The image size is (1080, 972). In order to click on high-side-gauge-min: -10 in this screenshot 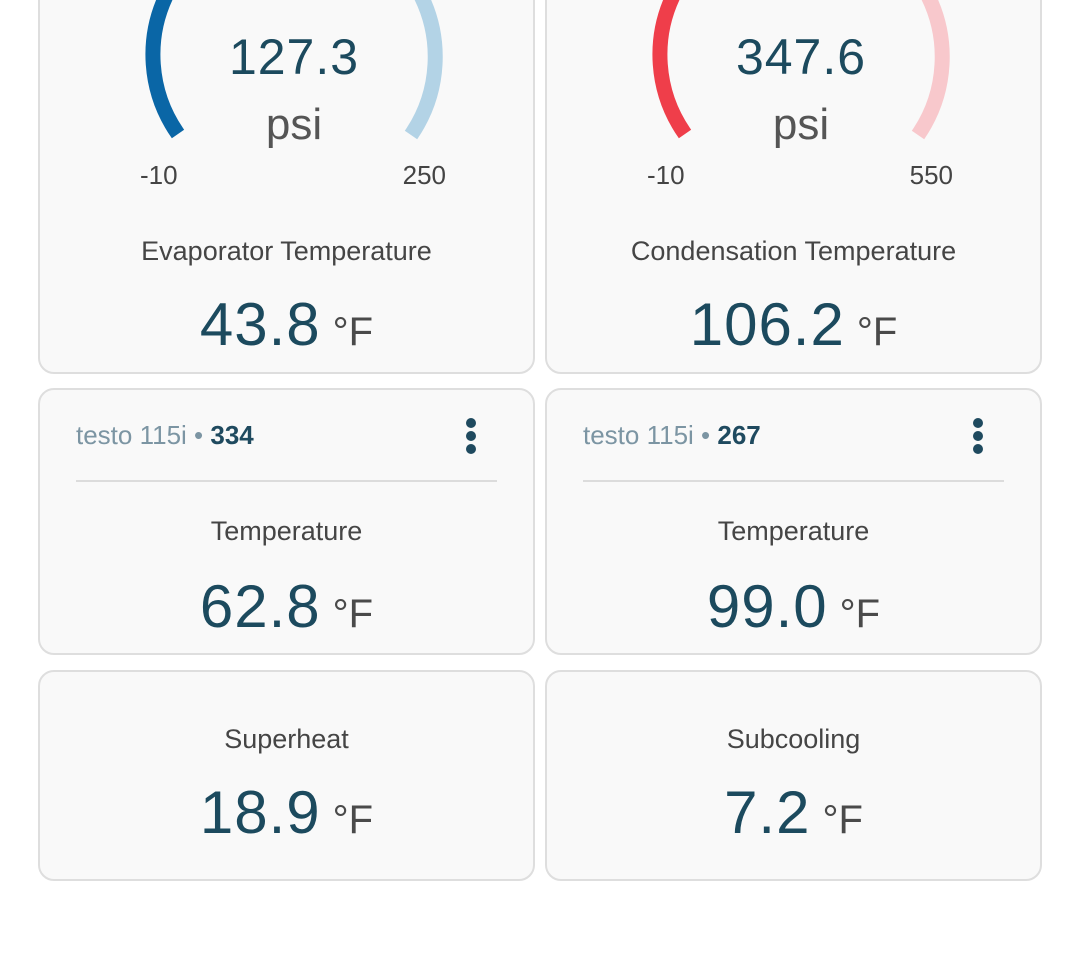, I will do `click(666, 175)`.